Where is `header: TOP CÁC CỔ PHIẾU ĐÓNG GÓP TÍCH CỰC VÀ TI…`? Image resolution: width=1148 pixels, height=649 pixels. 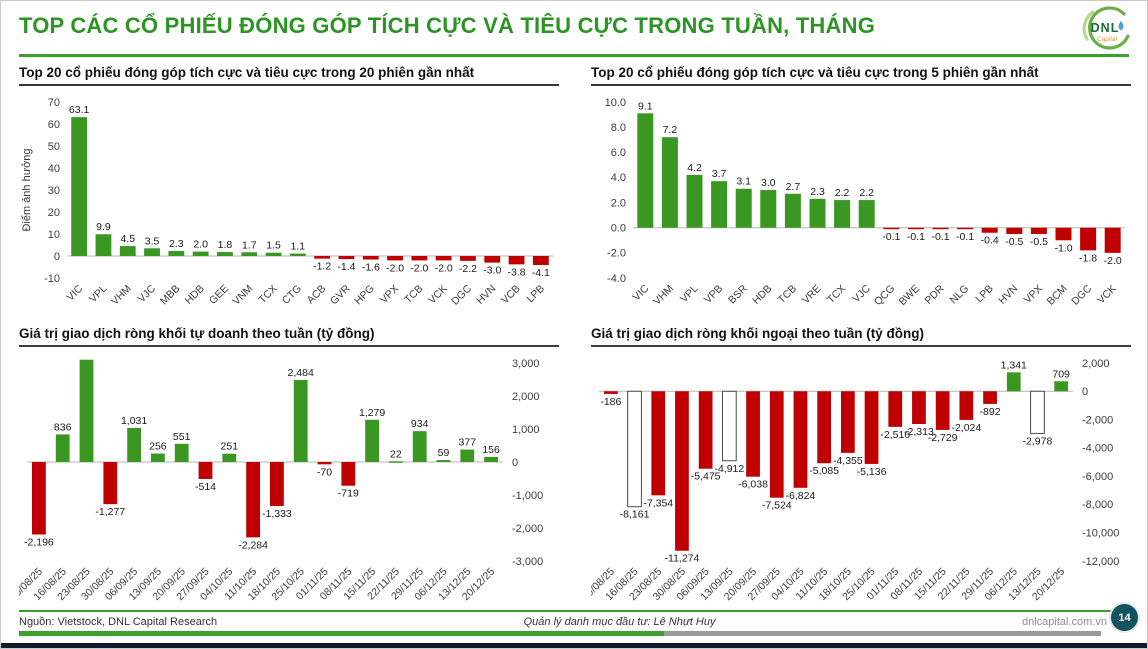 header: TOP CÁC CỔ PHIẾU ĐÓNG GÓP TÍCH CỰC VÀ TI… is located at coordinates (575, 33).